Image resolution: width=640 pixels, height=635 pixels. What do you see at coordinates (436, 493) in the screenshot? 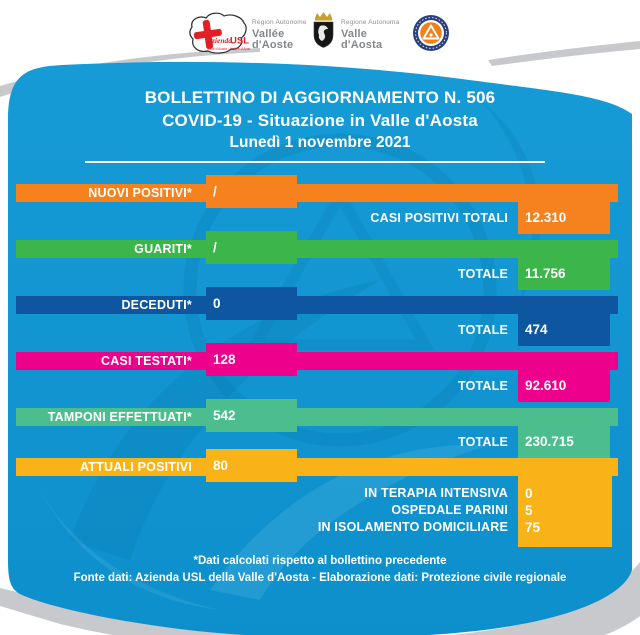
I see `breakdown-label-terapia-intensiva: IN TERAPIA INTENSIVA` at bounding box center [436, 493].